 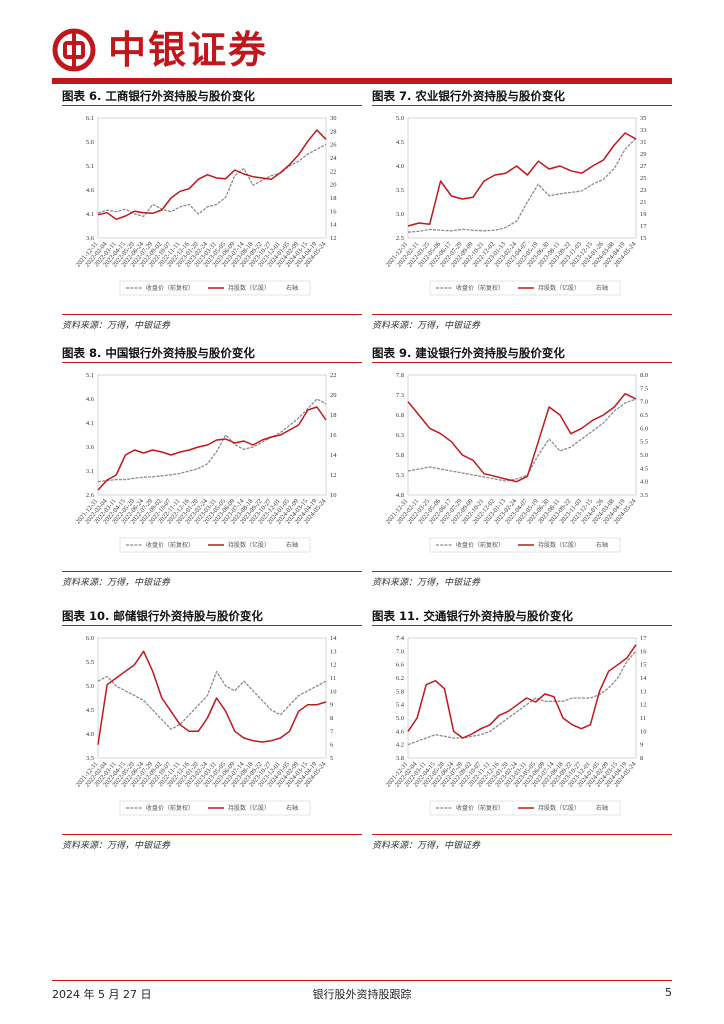 I want to click on figure-title: 图表 8. 中国银行外资持股与股价变化, so click(x=158, y=353).